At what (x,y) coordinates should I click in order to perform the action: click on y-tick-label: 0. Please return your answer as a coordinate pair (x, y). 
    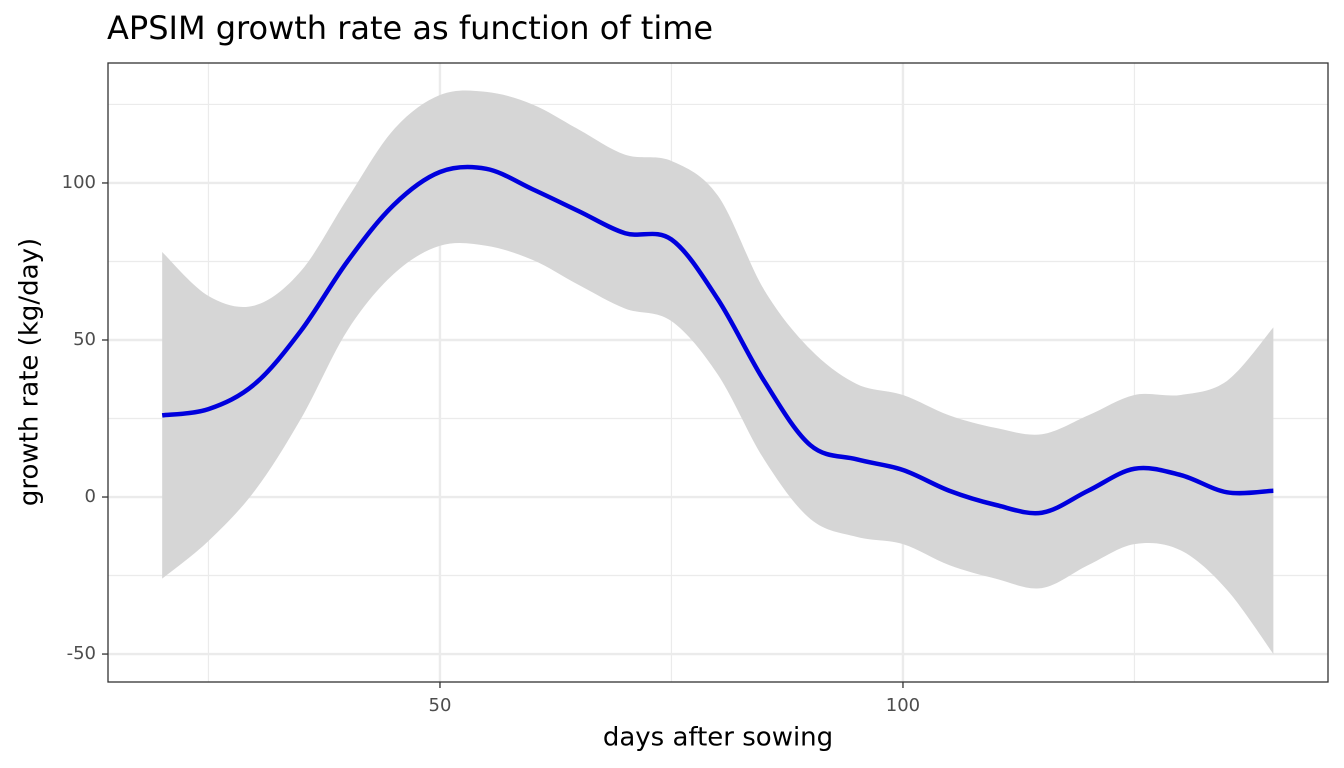
    Looking at the image, I should click on (90, 496).